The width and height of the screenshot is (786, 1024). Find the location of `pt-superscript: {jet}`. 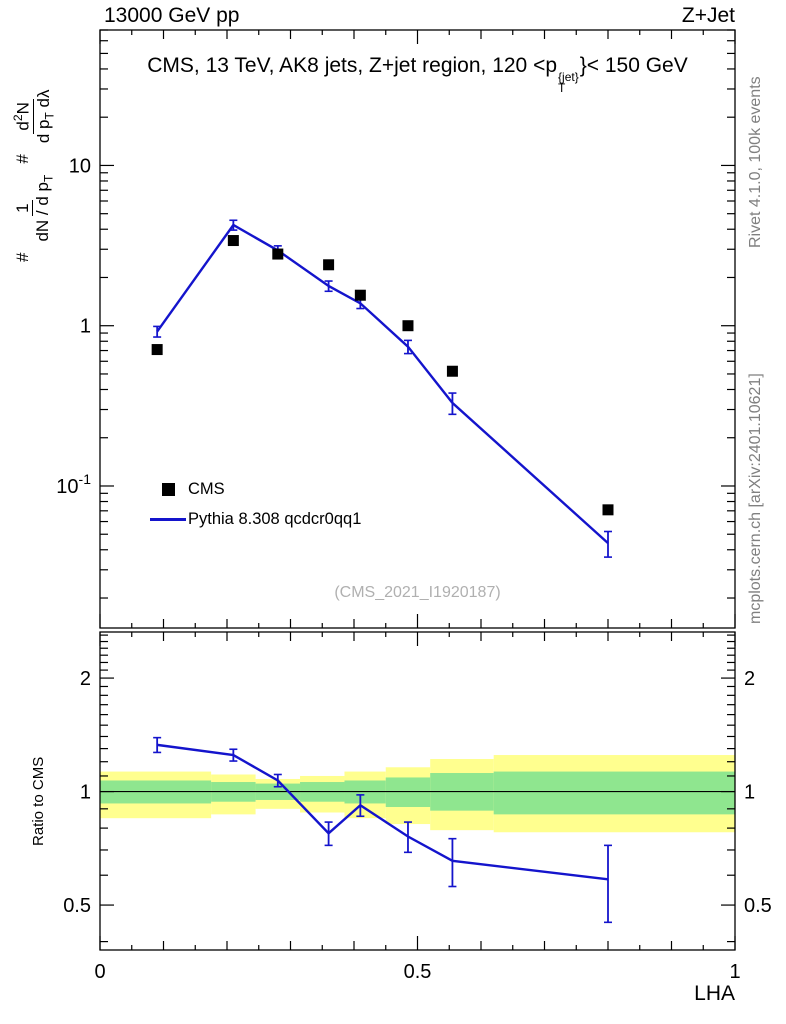

pt-superscript: {jet} is located at coordinates (568, 77).